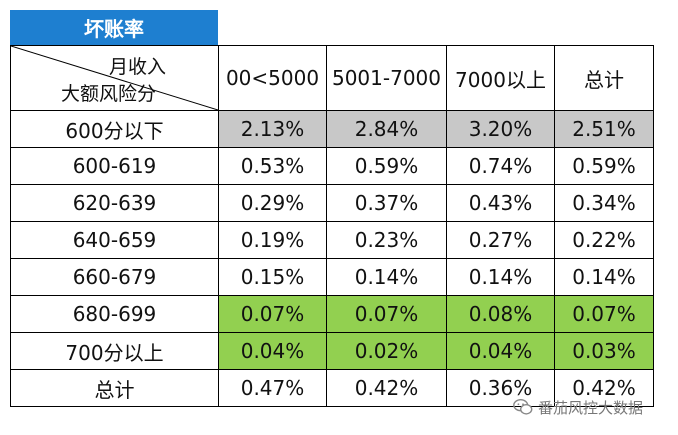 The width and height of the screenshot is (678, 435). I want to click on row-label: 700分以上, so click(114, 351).